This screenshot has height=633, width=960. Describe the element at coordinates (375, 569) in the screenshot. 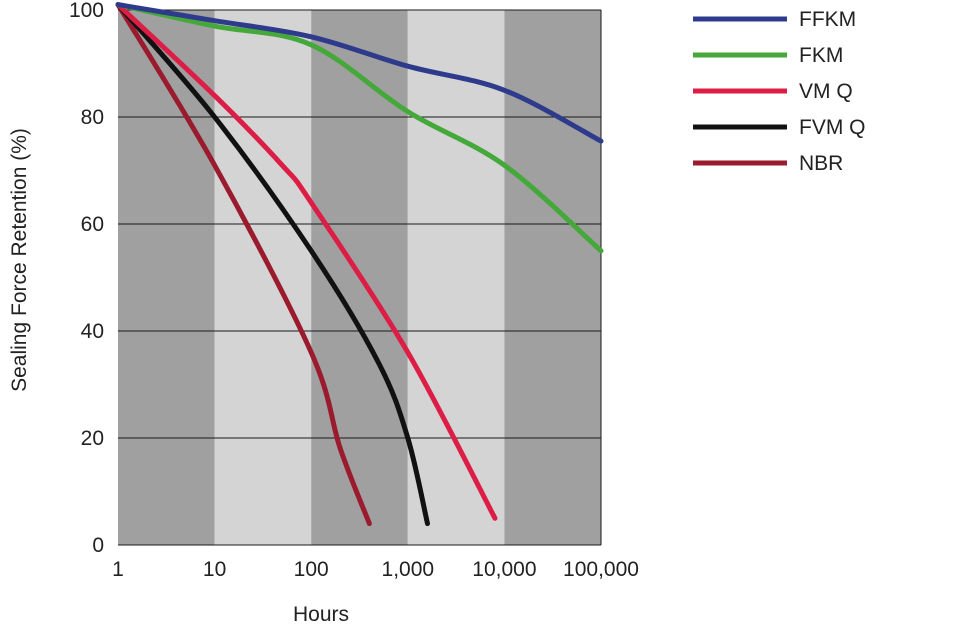

I see `x-axis-ticks: 1 10 100 1,000 10,000 100,000` at that location.